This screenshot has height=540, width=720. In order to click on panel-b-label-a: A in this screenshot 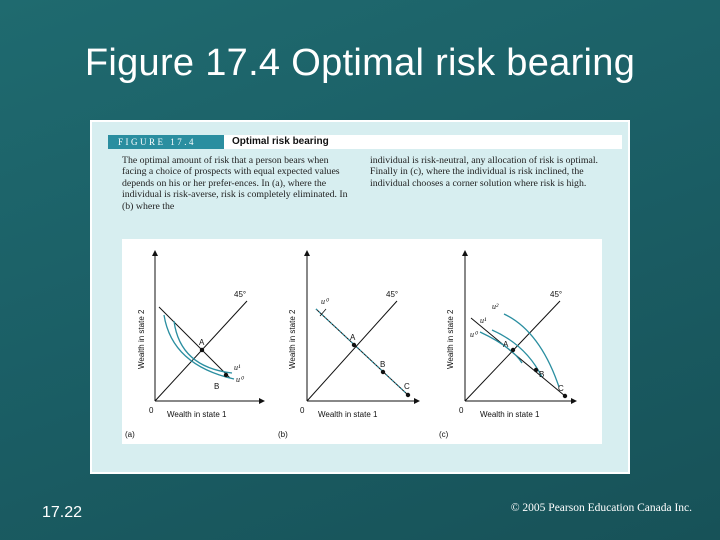, I will do `click(353, 337)`.